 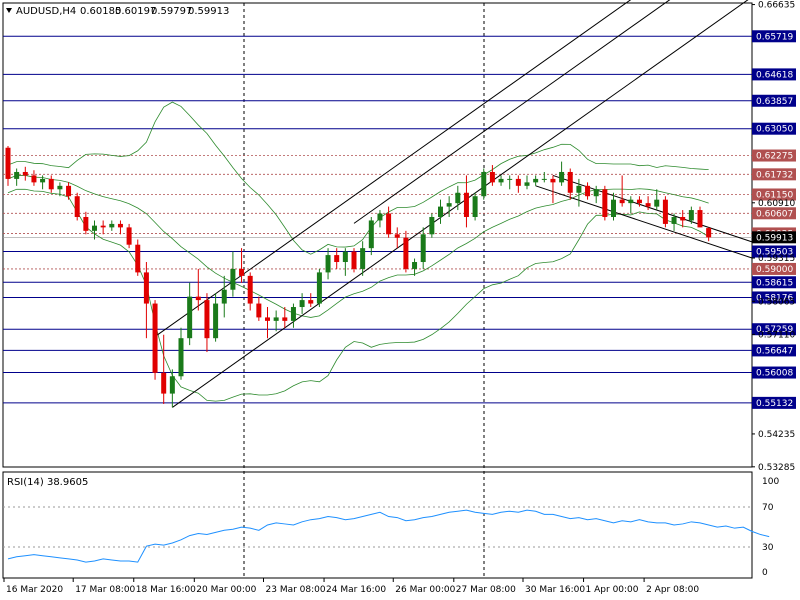 I want to click on price-level-label: 0.56647, so click(x=774, y=351).